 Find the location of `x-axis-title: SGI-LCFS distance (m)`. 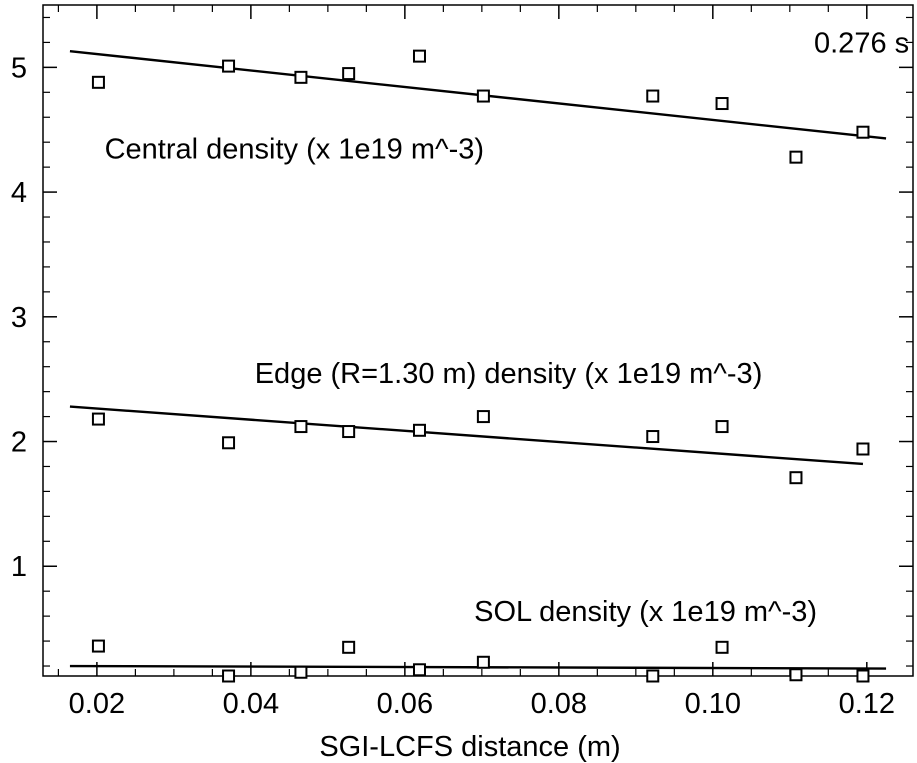

x-axis-title: SGI-LCFS distance (m) is located at coordinates (469, 747).